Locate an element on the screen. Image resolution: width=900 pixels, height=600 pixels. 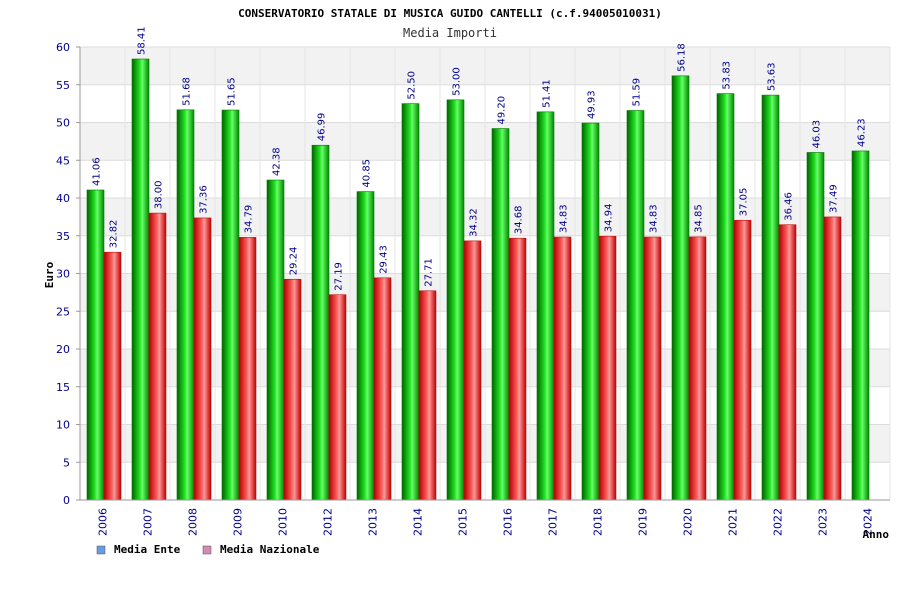
value-label: 32.82 is located at coordinates (114, 234).